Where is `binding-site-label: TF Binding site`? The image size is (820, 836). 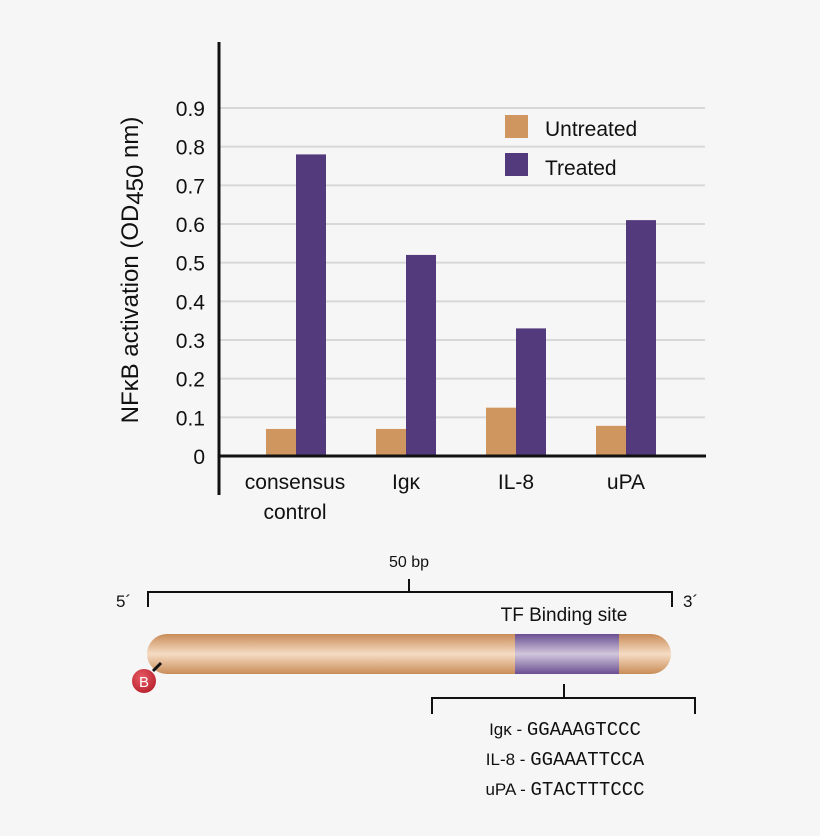 binding-site-label: TF Binding site is located at coordinates (564, 615).